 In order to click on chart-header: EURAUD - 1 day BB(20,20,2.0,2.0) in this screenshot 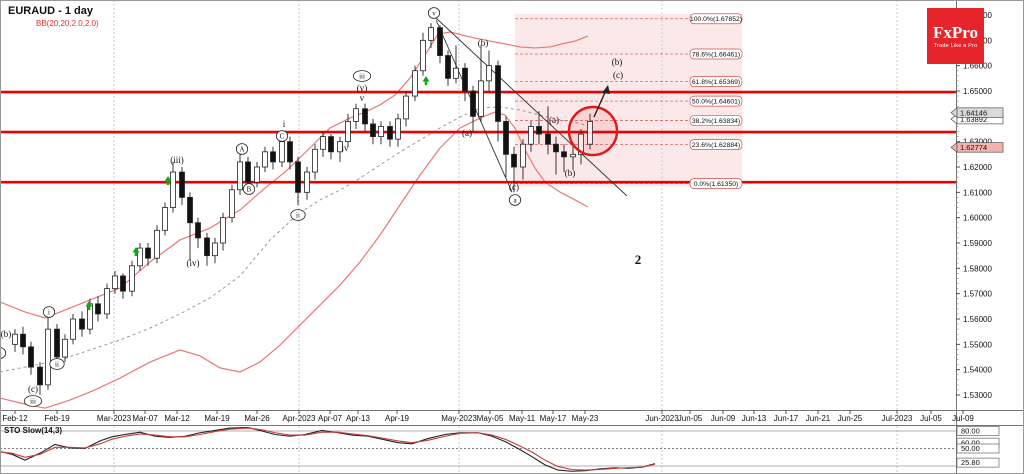, I will do `click(53, 16)`.